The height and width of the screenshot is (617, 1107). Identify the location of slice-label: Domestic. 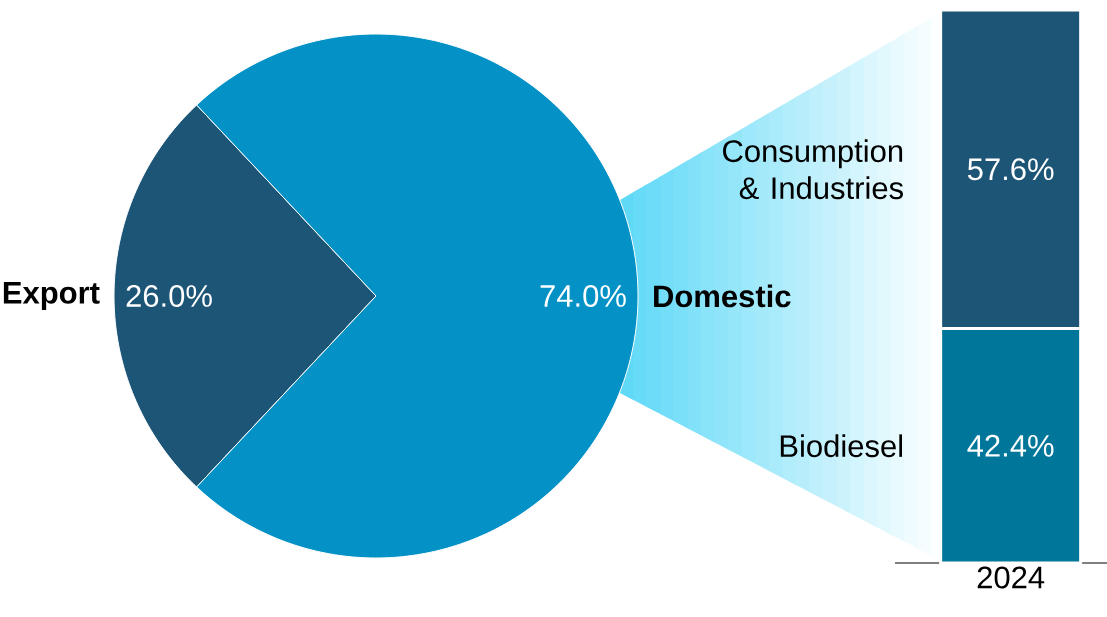
(722, 296).